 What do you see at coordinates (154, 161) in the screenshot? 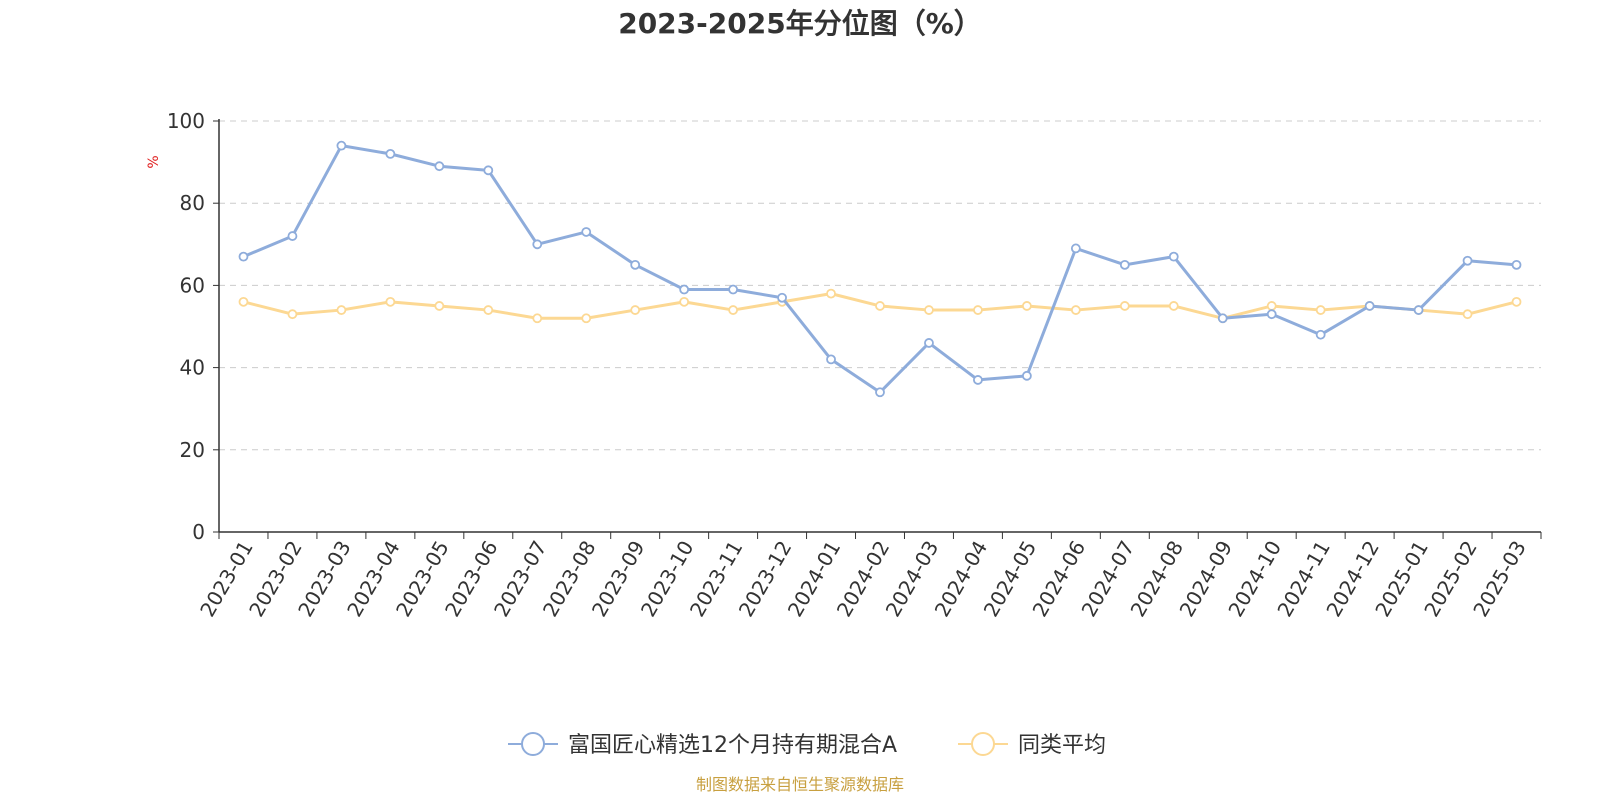
I see `y-axis-label: %` at bounding box center [154, 161].